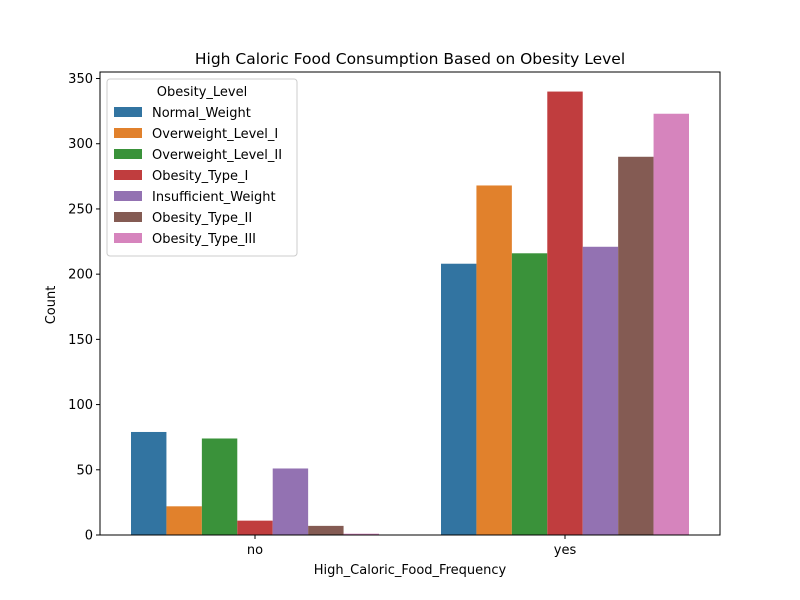 This screenshot has width=800, height=600. I want to click on bar-obesity-type-iii-no, so click(361, 534).